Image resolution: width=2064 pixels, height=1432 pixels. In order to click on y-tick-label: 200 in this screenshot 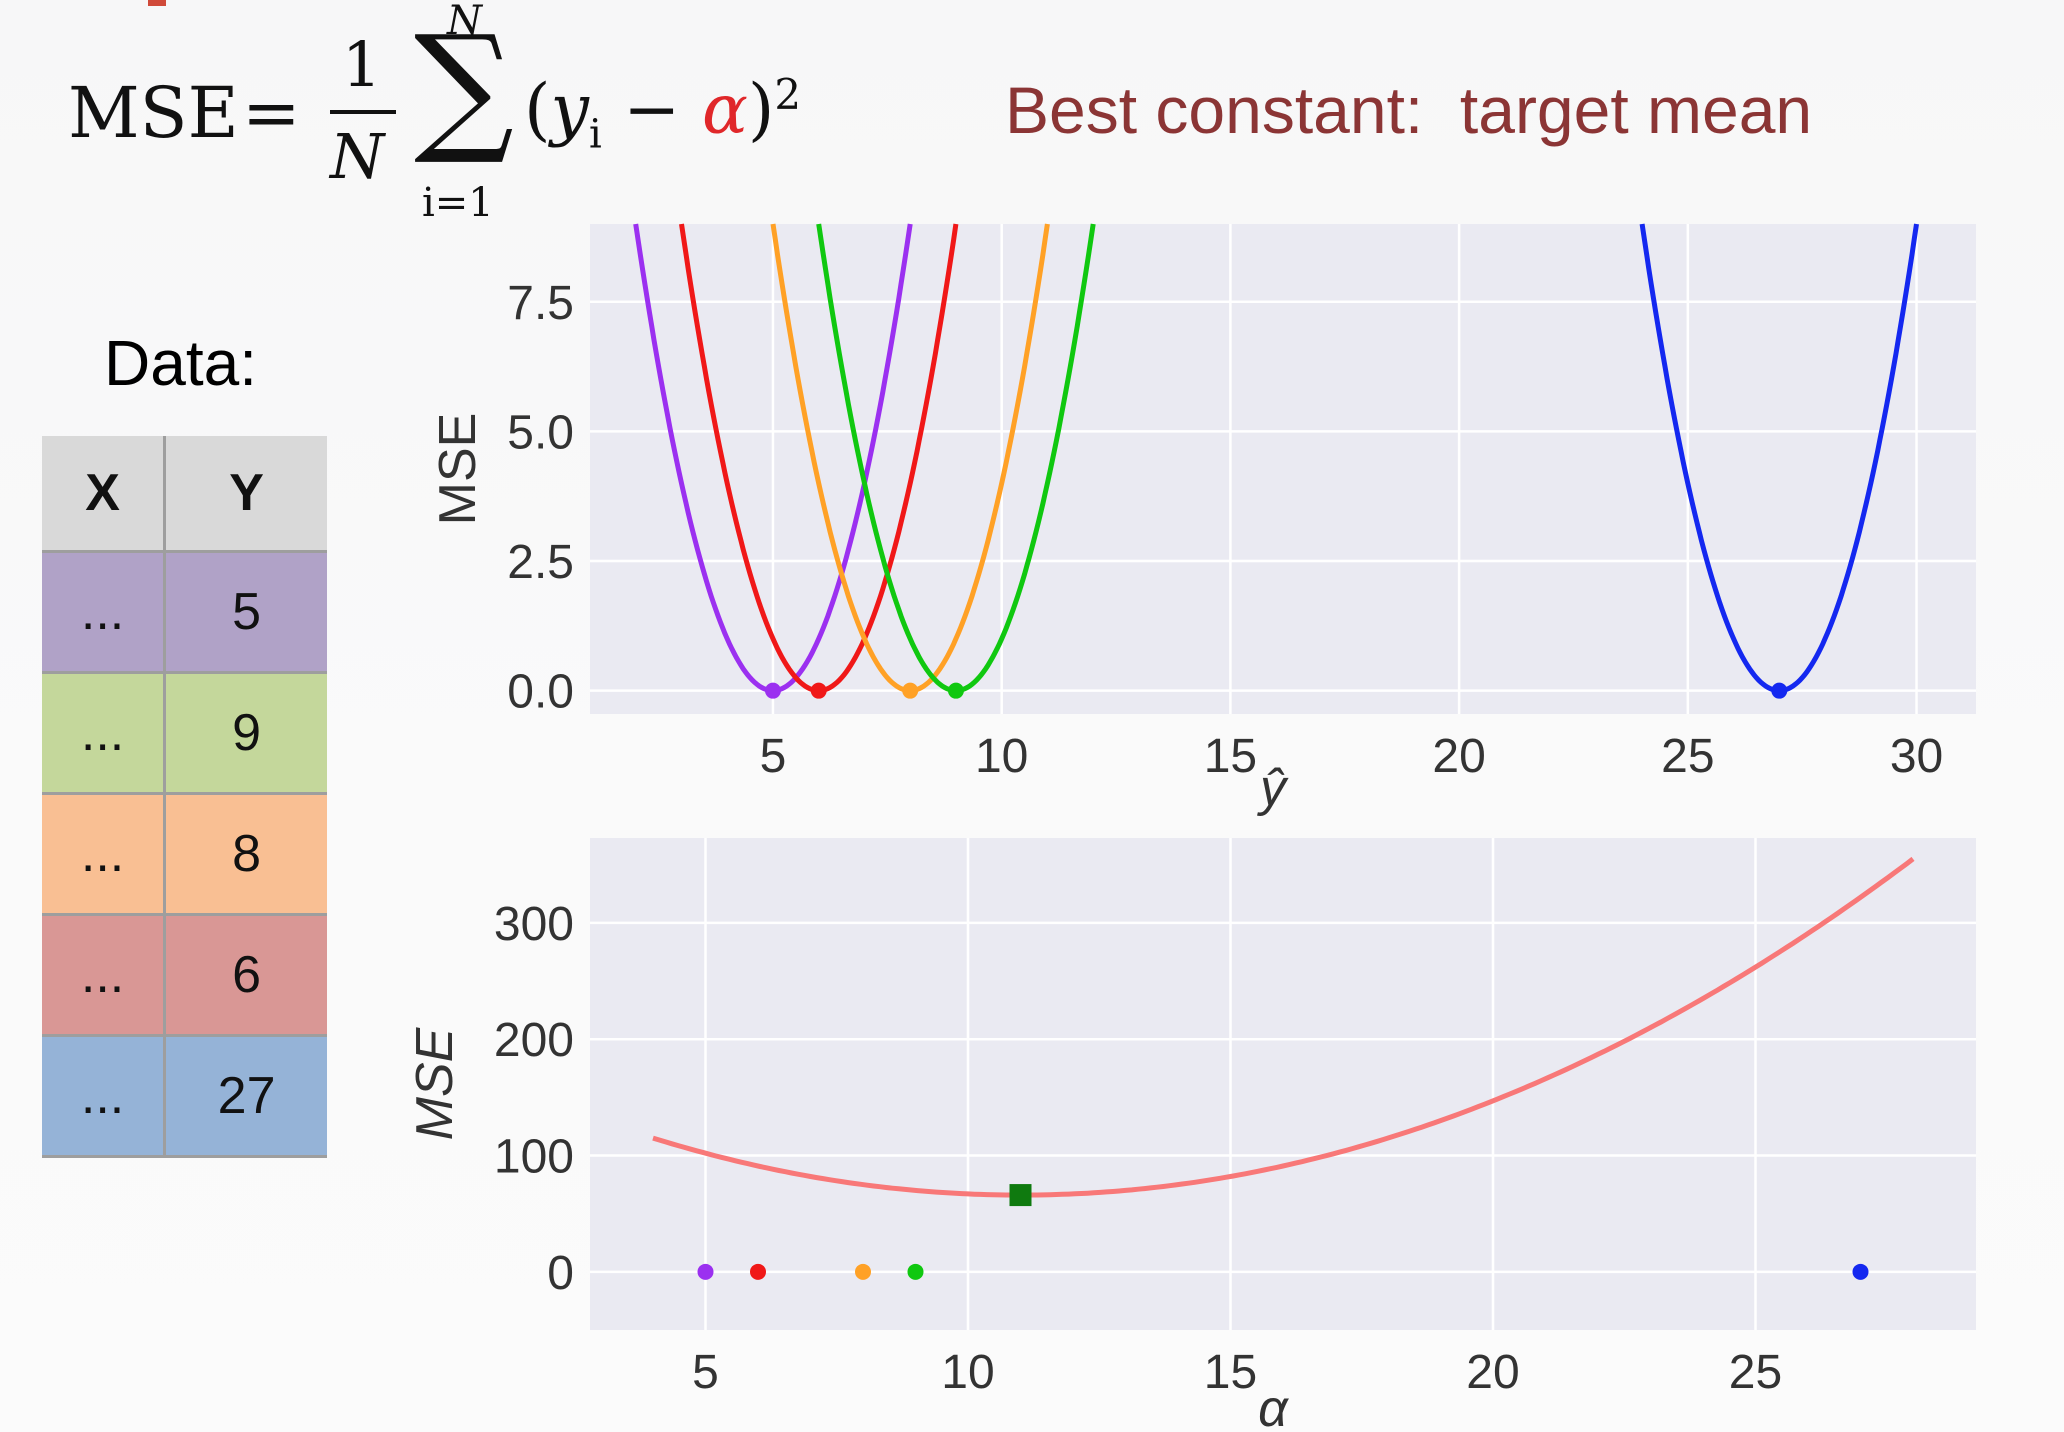, I will do `click(534, 1040)`.